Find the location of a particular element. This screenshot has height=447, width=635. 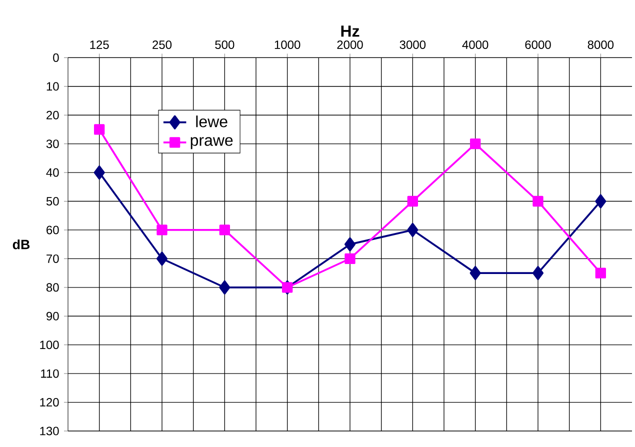

x-tick-label: 6000 is located at coordinates (538, 44).